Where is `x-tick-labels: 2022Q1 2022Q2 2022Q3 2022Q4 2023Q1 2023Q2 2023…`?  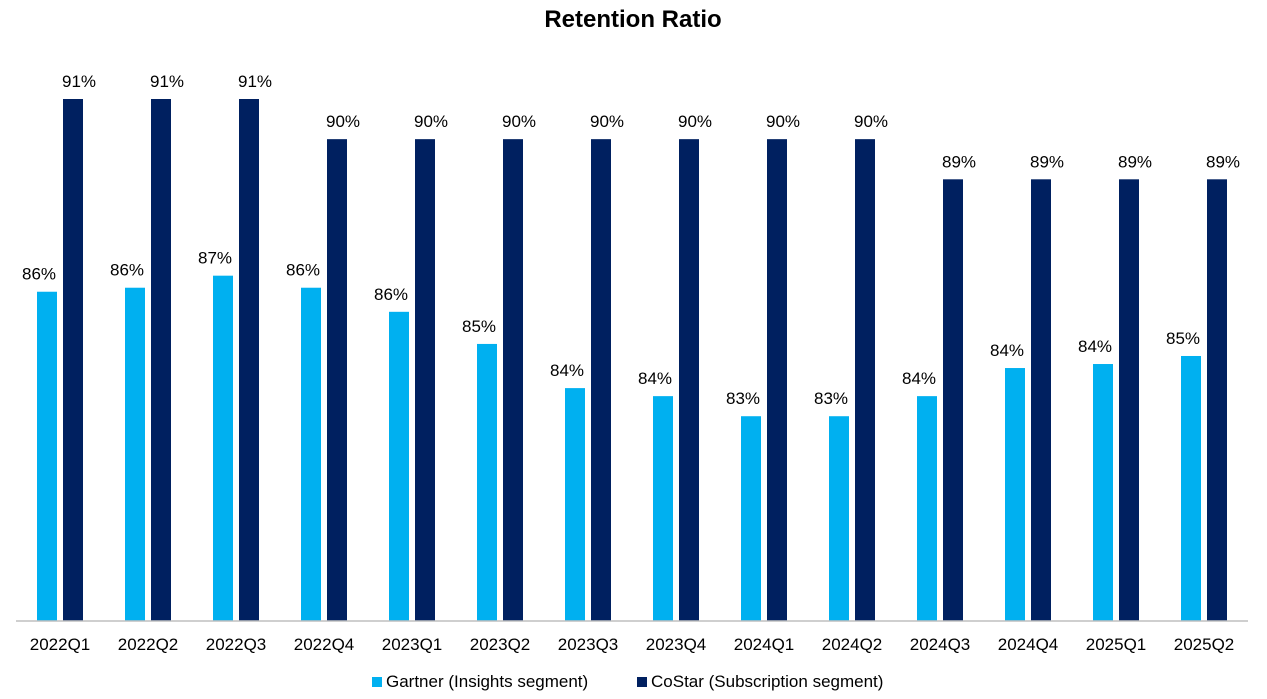 x-tick-labels: 2022Q1 2022Q2 2022Q3 2022Q4 2023Q1 2023Q2 2023… is located at coordinates (632, 644).